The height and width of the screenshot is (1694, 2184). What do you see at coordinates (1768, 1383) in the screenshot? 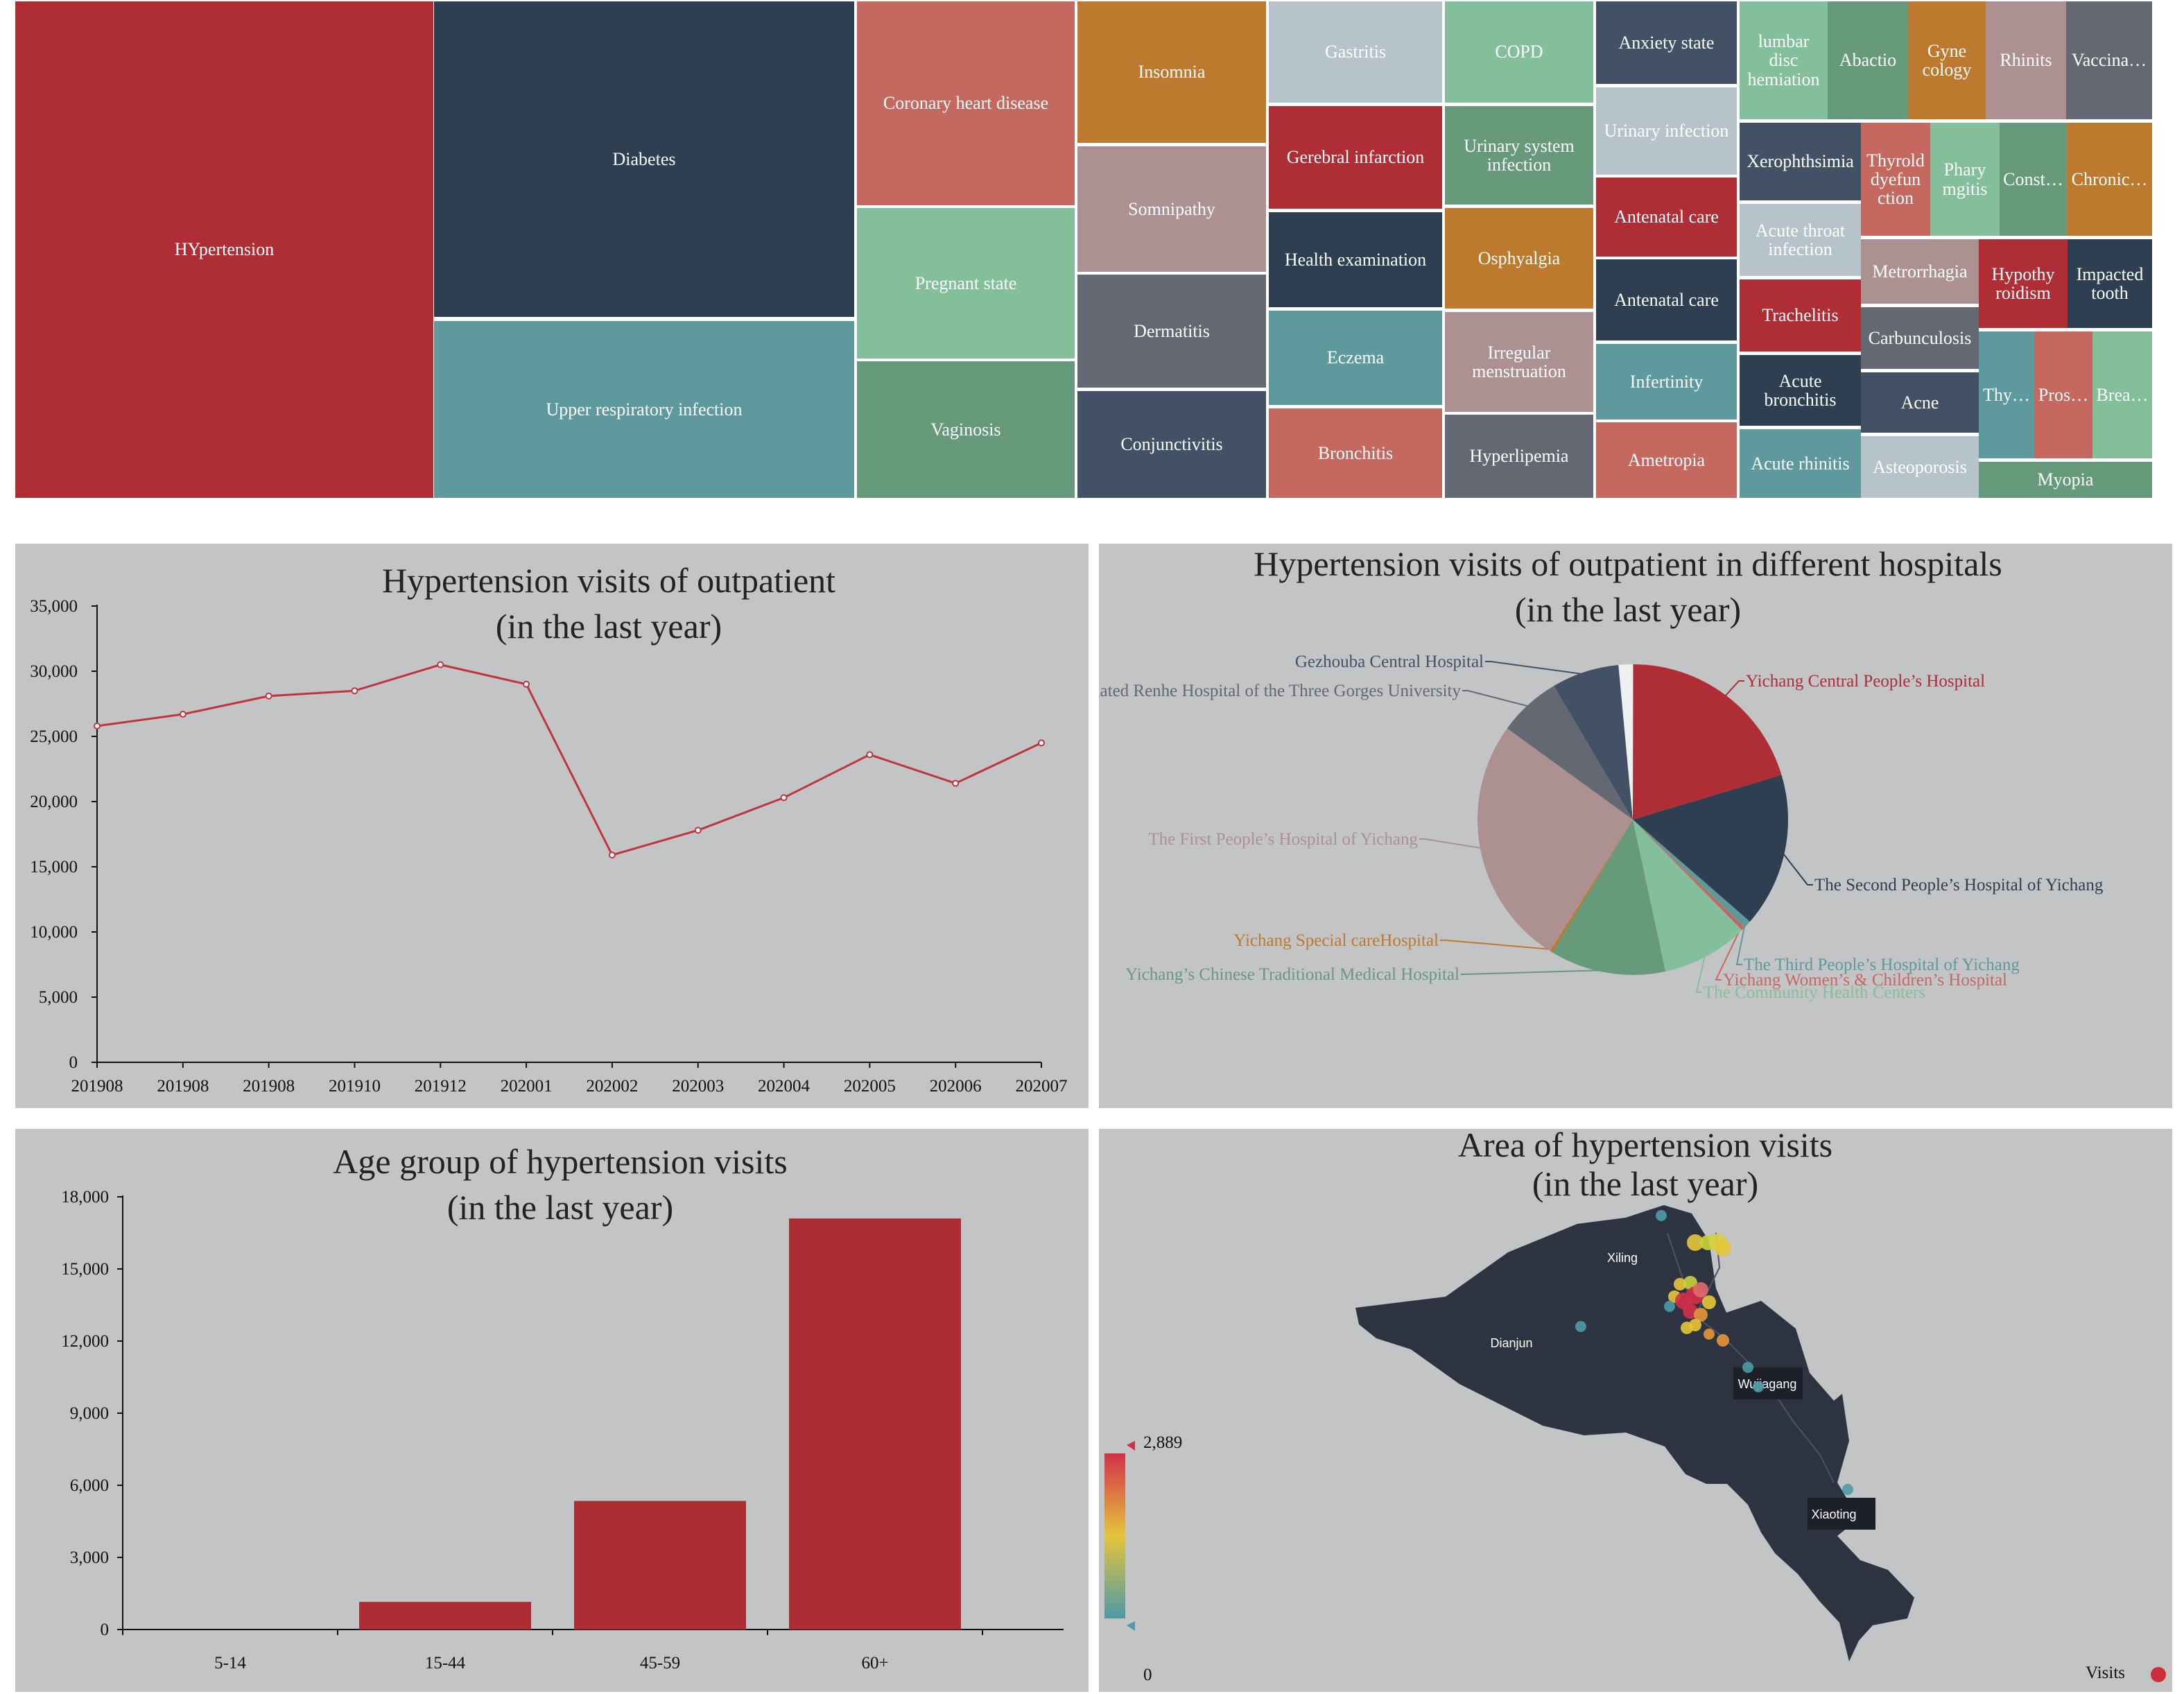
I see `district-label-box` at bounding box center [1768, 1383].